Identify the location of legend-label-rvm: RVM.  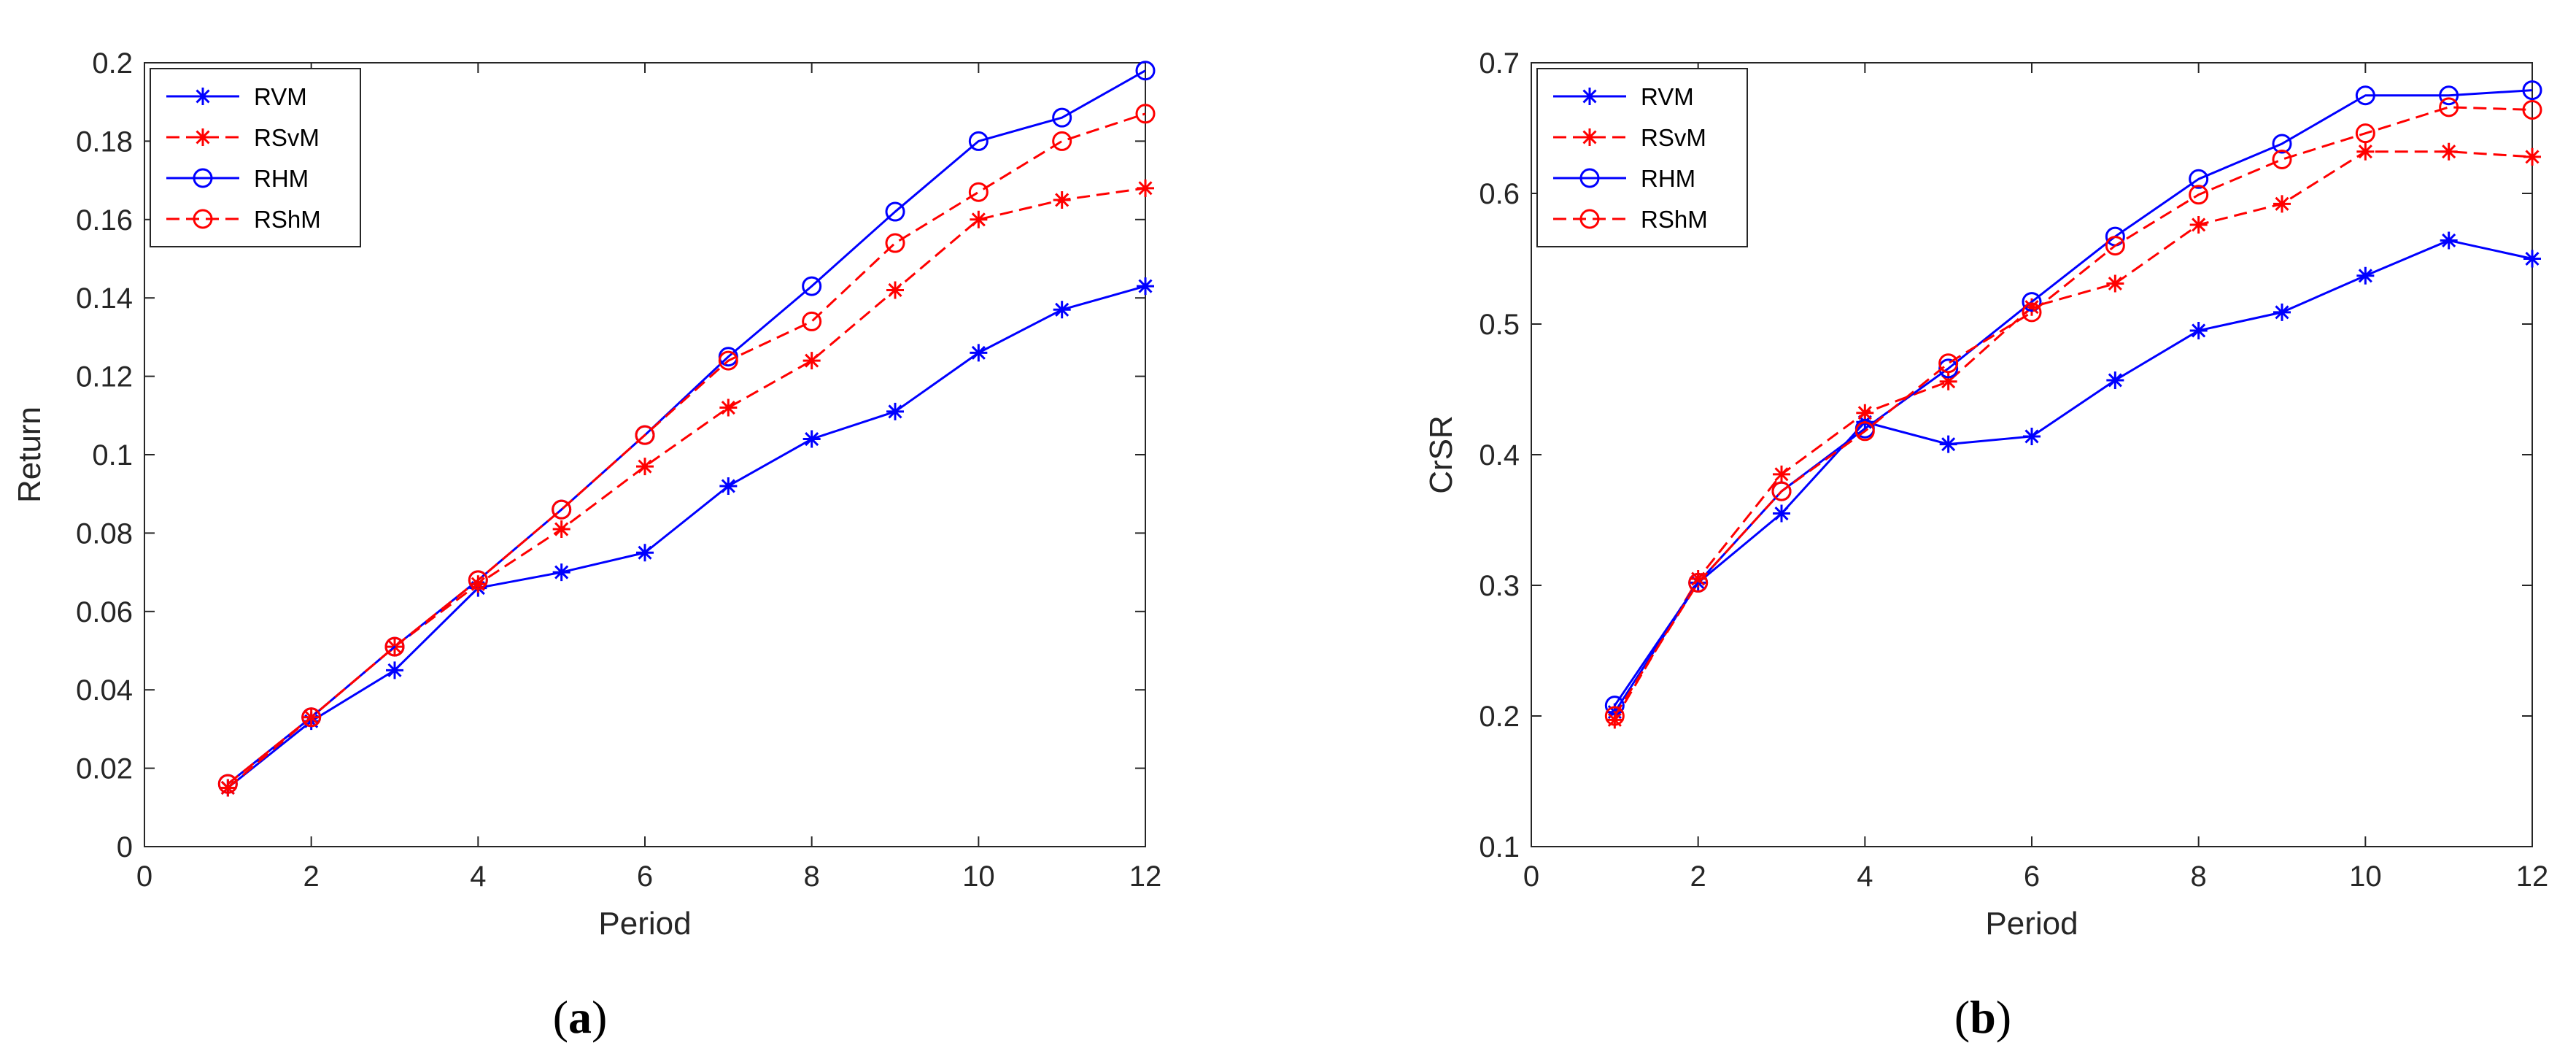
(280, 96).